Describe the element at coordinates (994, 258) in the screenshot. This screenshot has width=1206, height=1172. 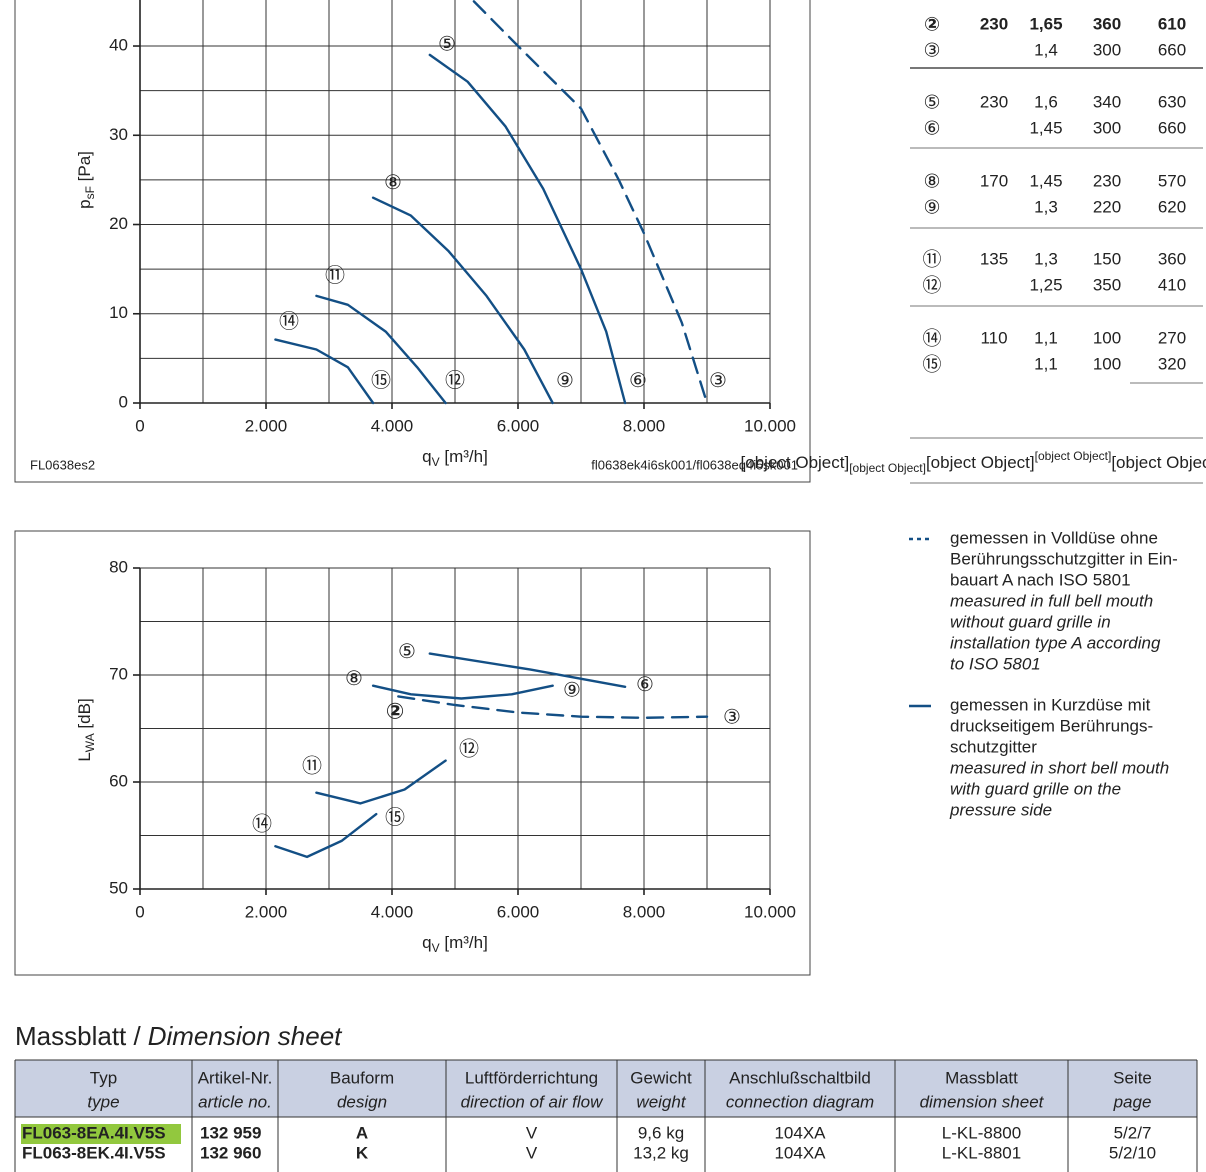
I see `table-cell: 135` at that location.